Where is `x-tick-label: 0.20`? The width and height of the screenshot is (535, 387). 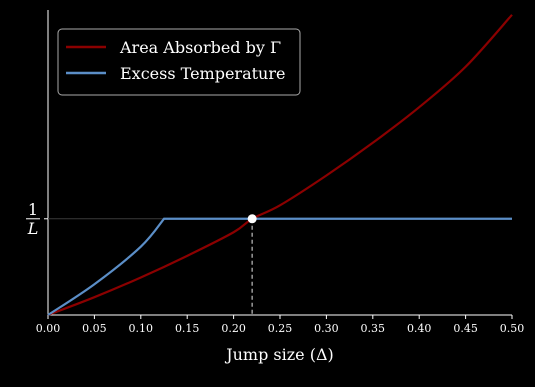
x-tick-label: 0.20 is located at coordinates (233, 328).